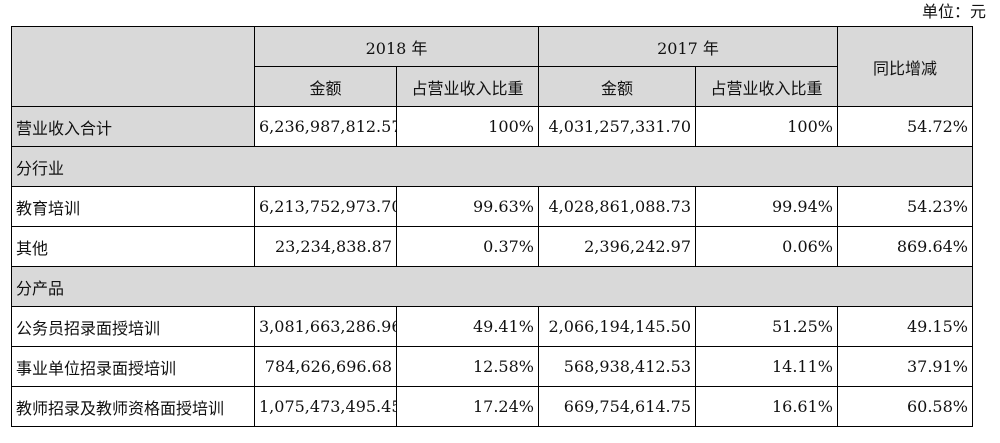 Image resolution: width=1000 pixels, height=443 pixels. Describe the element at coordinates (905, 246) in the screenshot. I see `yoy-cell: 869.64%` at that location.